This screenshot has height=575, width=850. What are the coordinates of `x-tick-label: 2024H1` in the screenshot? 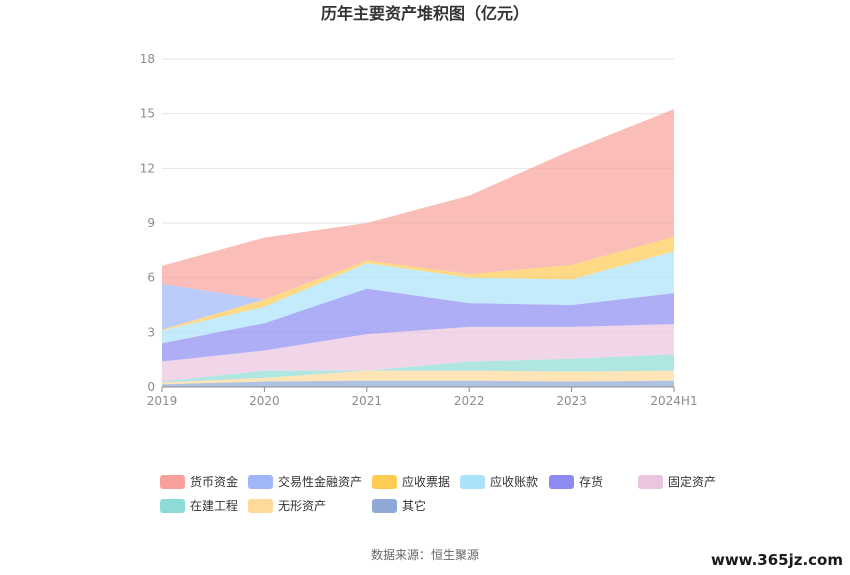 It's located at (673, 401).